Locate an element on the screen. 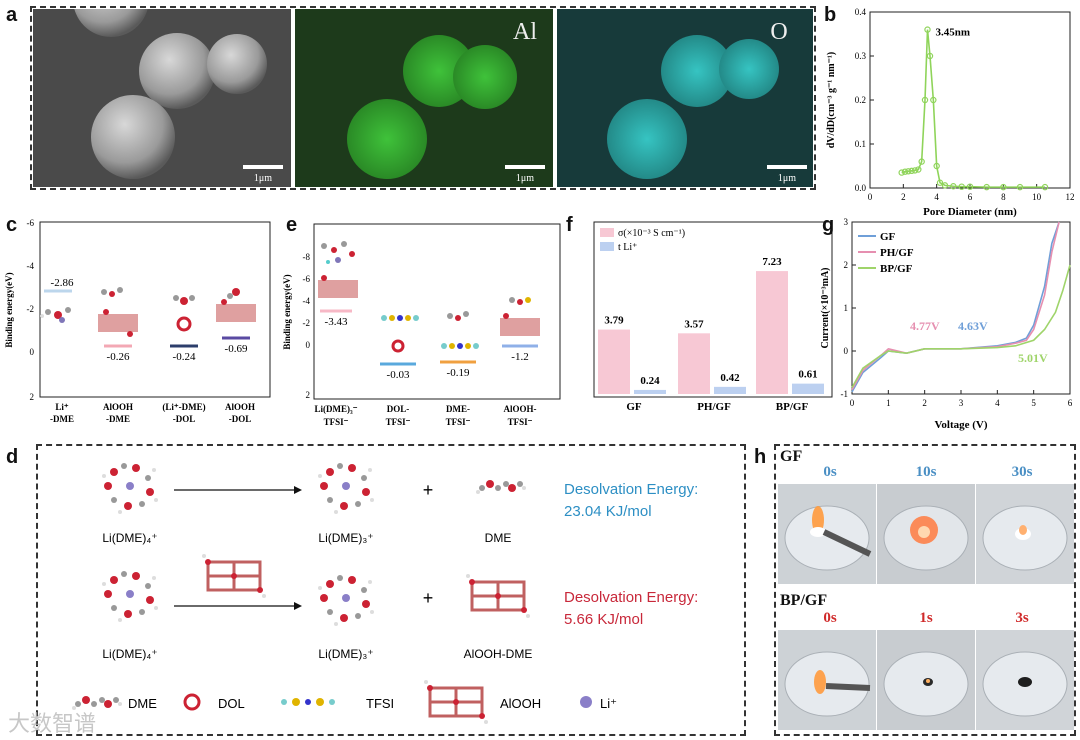 The image size is (1080, 740). o-map: O 1μm is located at coordinates (685, 98).